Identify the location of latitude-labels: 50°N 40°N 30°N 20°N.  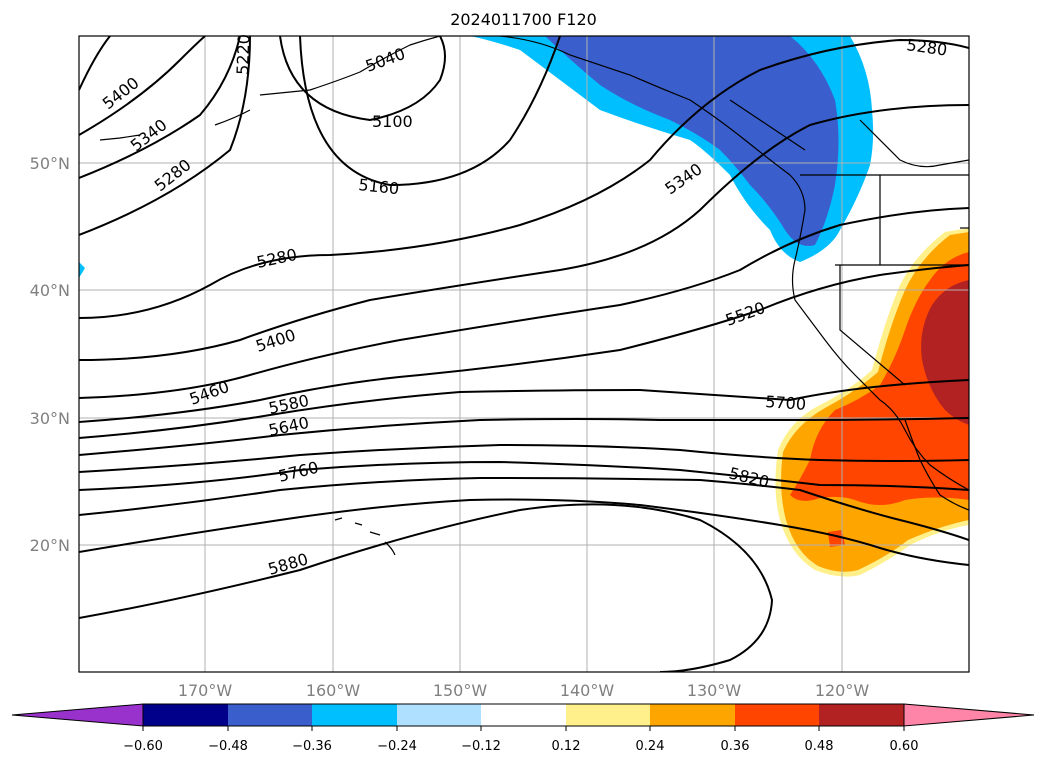
(50, 354).